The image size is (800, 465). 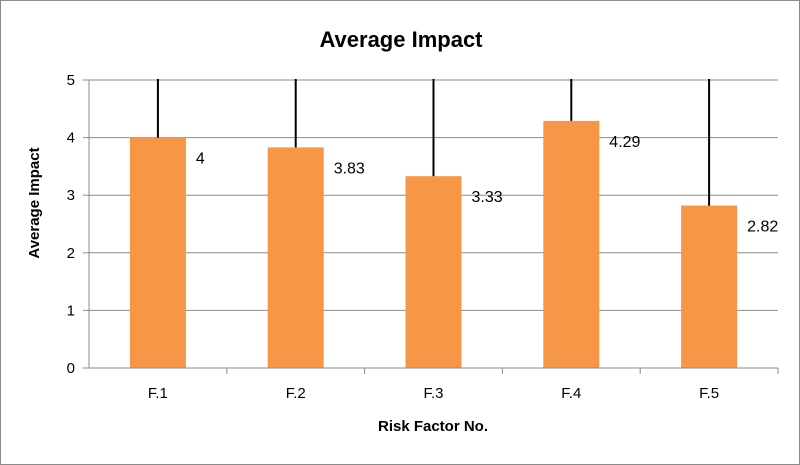 I want to click on x-axis-title: Risk Factor No., so click(x=433, y=426).